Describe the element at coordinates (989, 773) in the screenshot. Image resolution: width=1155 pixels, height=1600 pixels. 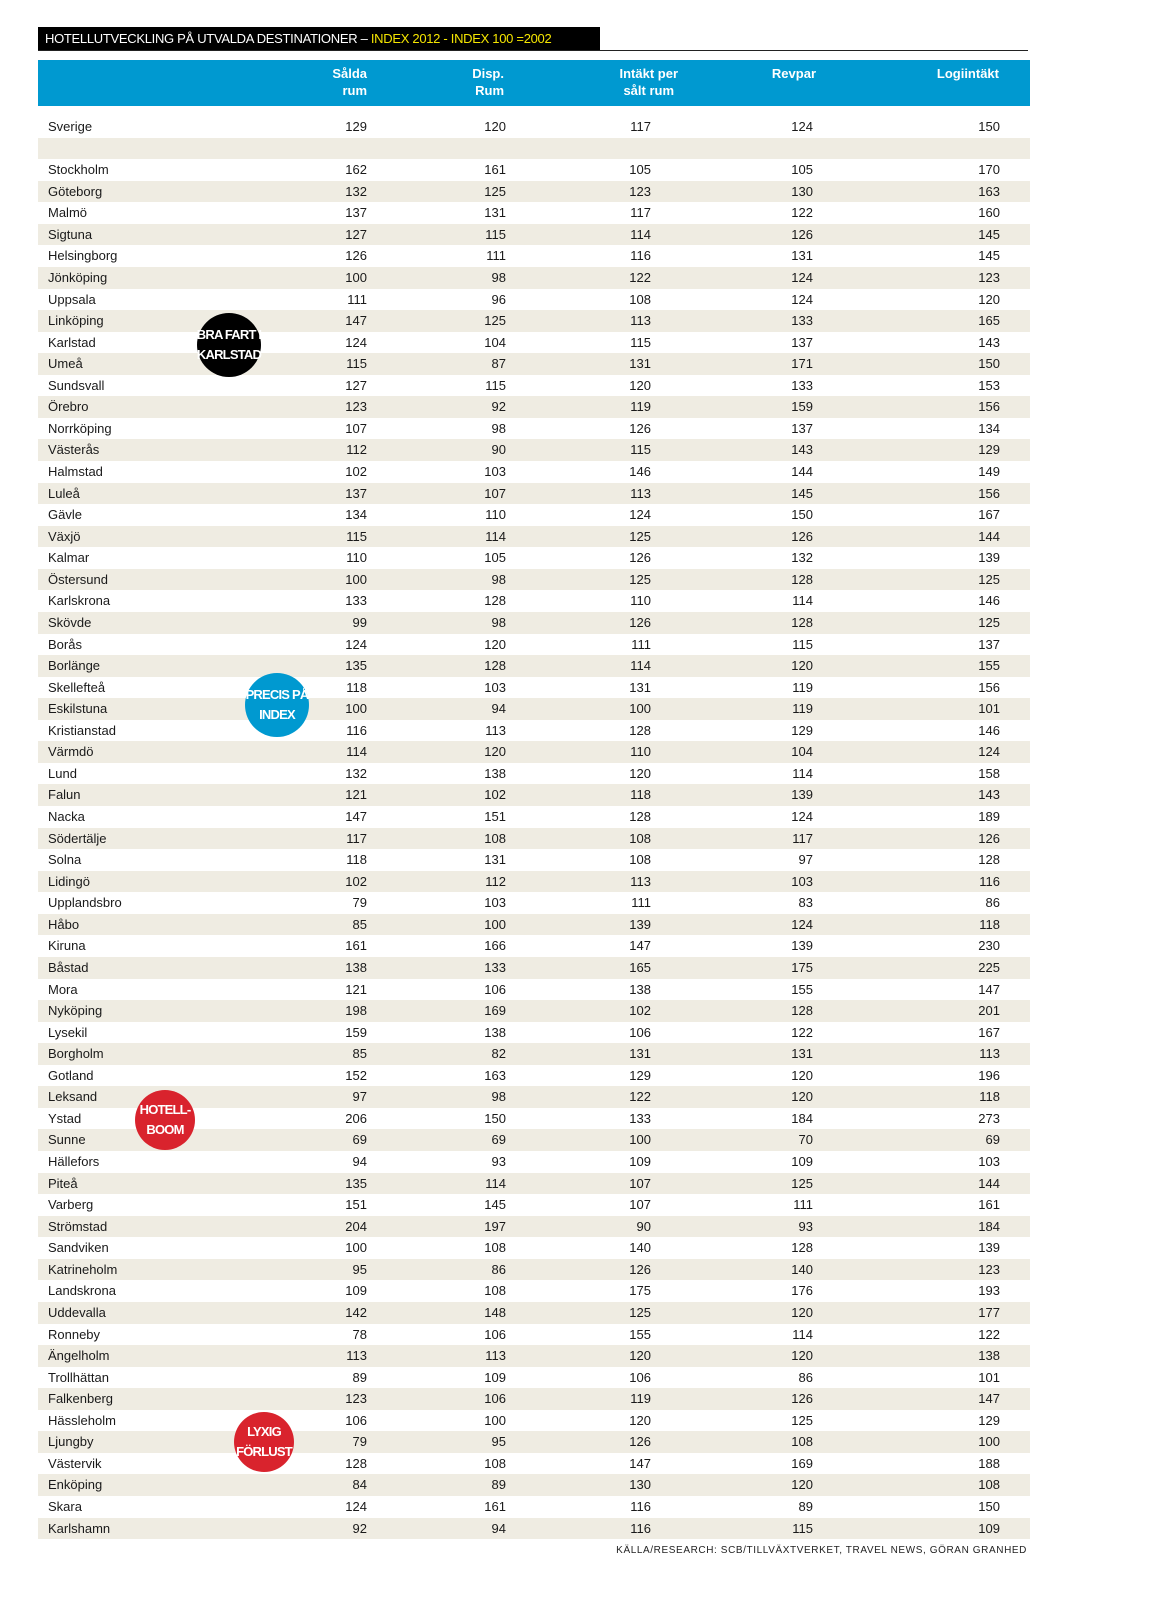
I see `index-value: 158` at that location.